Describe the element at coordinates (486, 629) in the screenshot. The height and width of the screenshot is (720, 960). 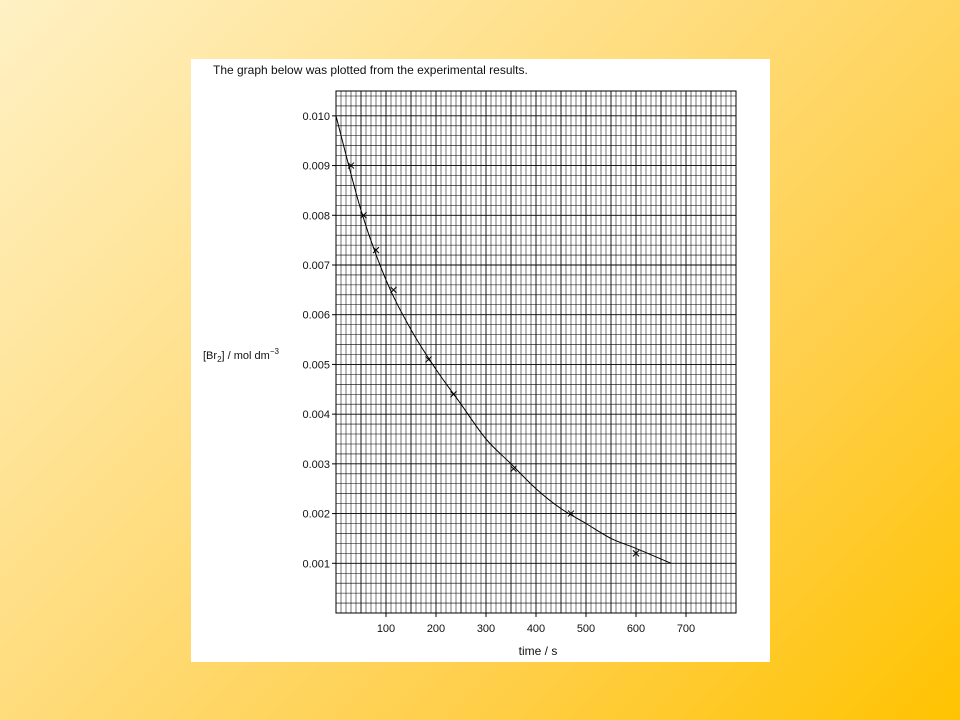
I see `x-tick-label: 300` at that location.